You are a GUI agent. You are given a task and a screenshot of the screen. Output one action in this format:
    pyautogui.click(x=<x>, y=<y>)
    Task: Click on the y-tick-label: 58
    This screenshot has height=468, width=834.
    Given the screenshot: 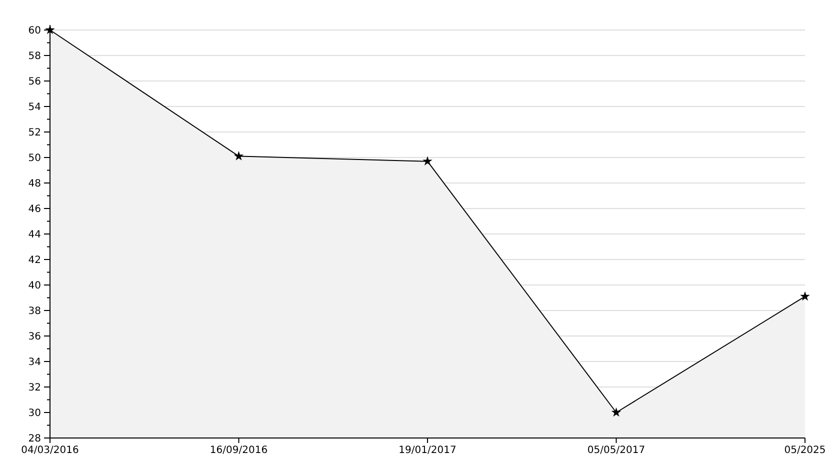 What is the action you would take?
    pyautogui.click(x=34, y=56)
    